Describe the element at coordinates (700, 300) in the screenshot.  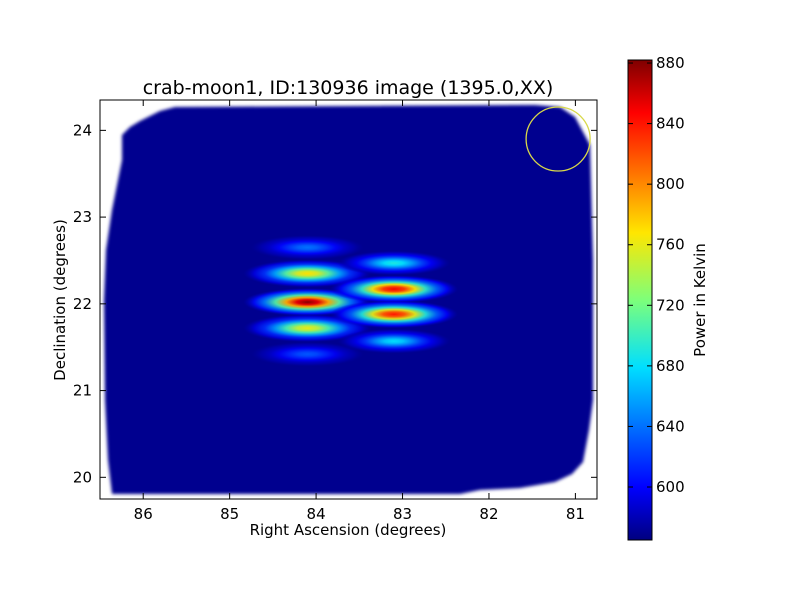
I see `colorbar-label: Power in Kelvin` at that location.